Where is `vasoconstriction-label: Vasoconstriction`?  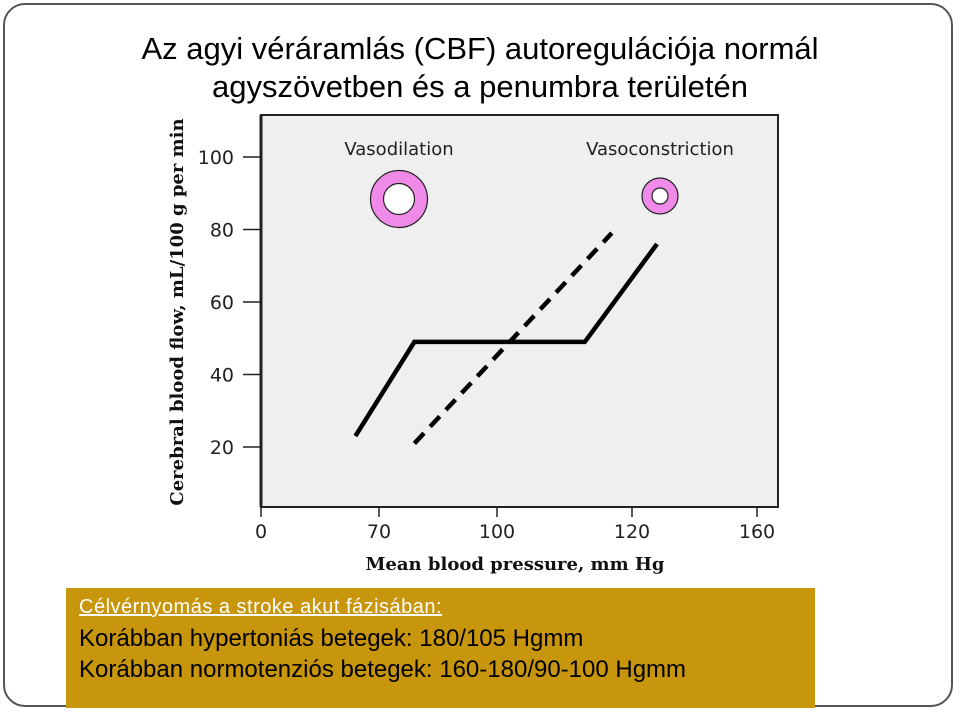
vasoconstriction-label: Vasoconstriction is located at coordinates (660, 149).